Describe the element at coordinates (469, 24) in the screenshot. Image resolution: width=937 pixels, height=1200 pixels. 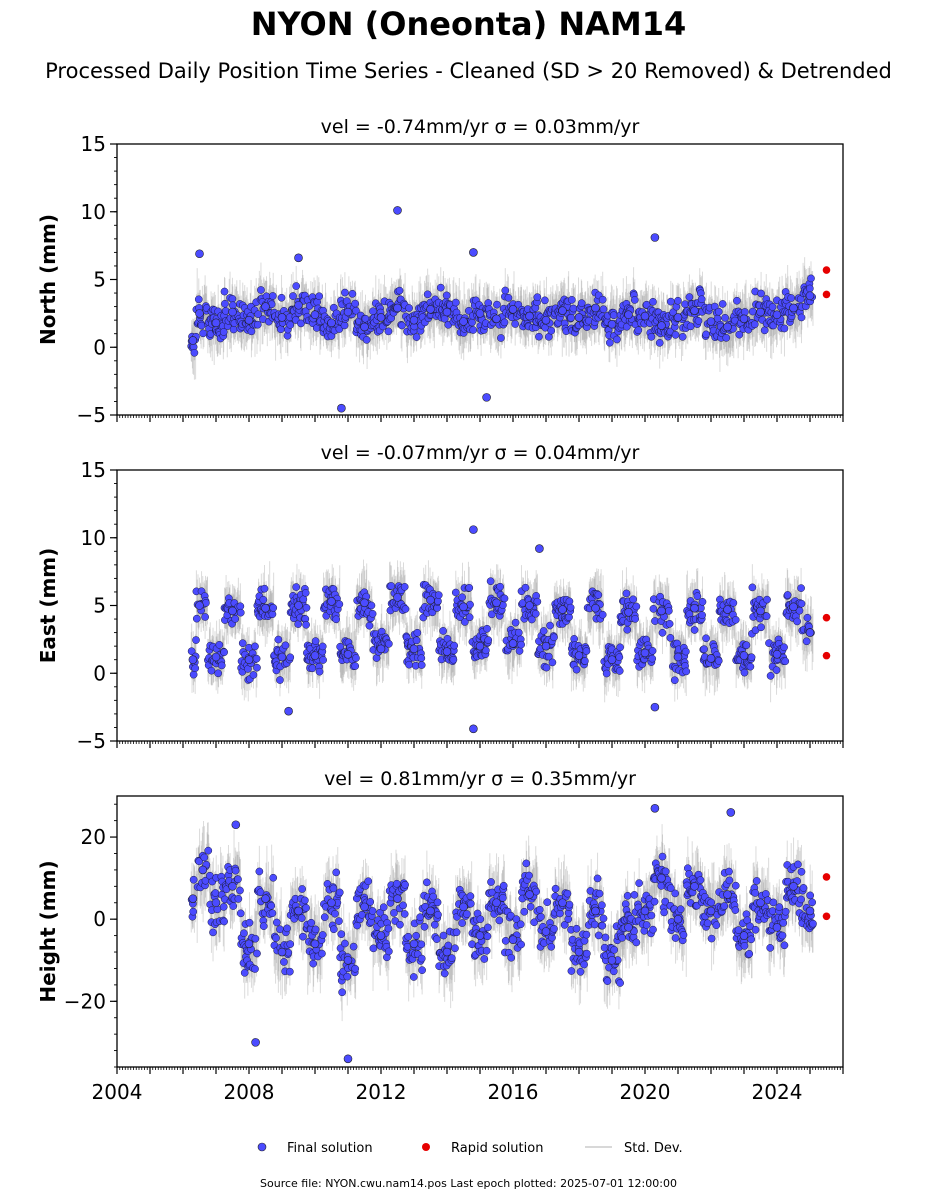
I see `figure-title: NYON (Oneonta) NAM14` at that location.